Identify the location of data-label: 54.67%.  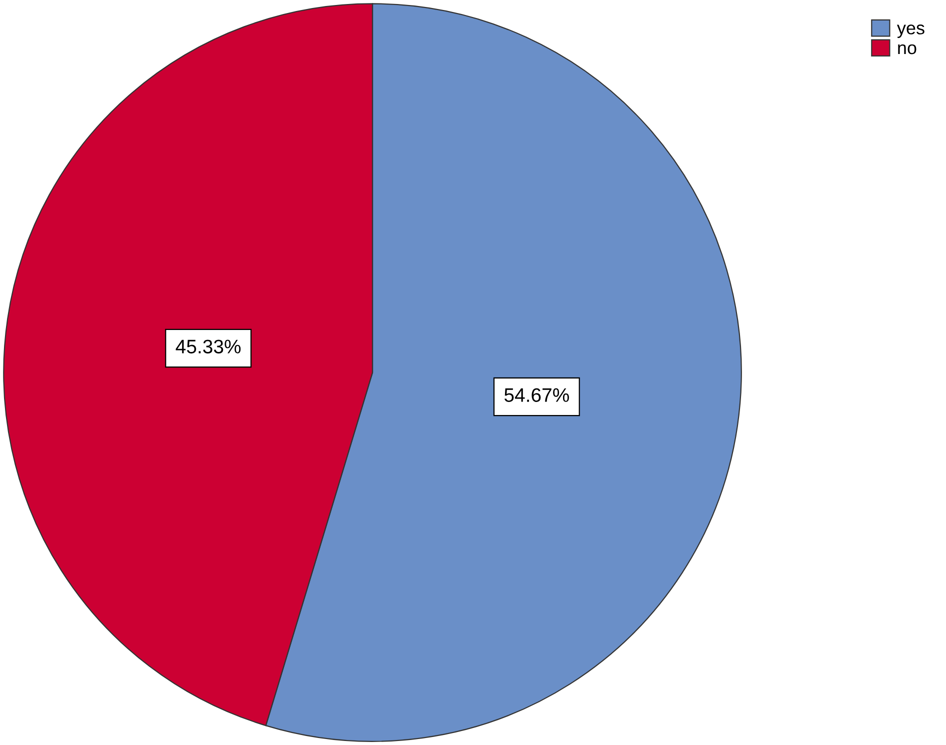
(536, 395).